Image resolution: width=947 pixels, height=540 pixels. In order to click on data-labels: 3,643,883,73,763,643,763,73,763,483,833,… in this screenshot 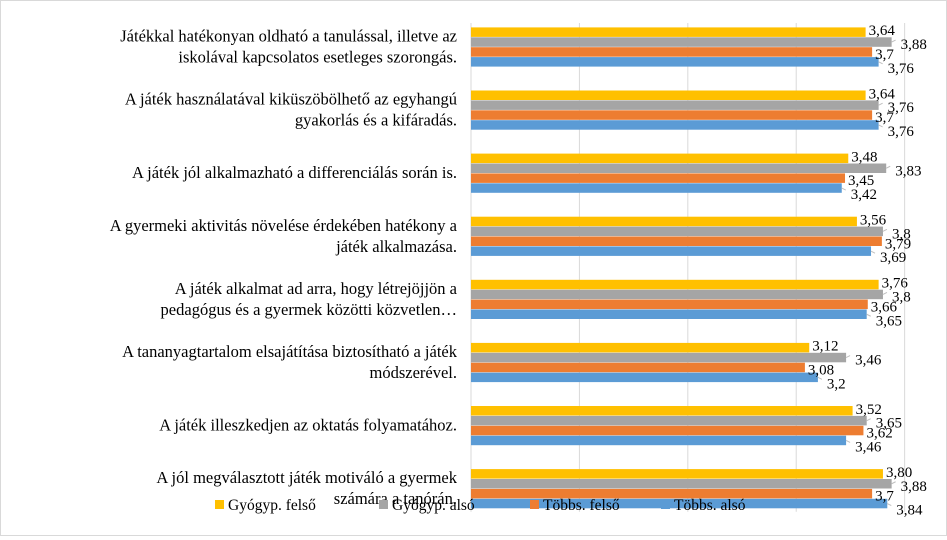, I will do `click(867, 270)`.